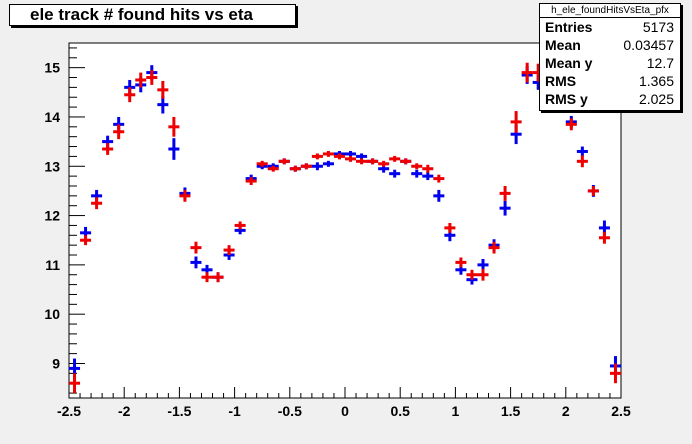 The width and height of the screenshot is (692, 444). I want to click on x-tick-label: -1, so click(234, 411).